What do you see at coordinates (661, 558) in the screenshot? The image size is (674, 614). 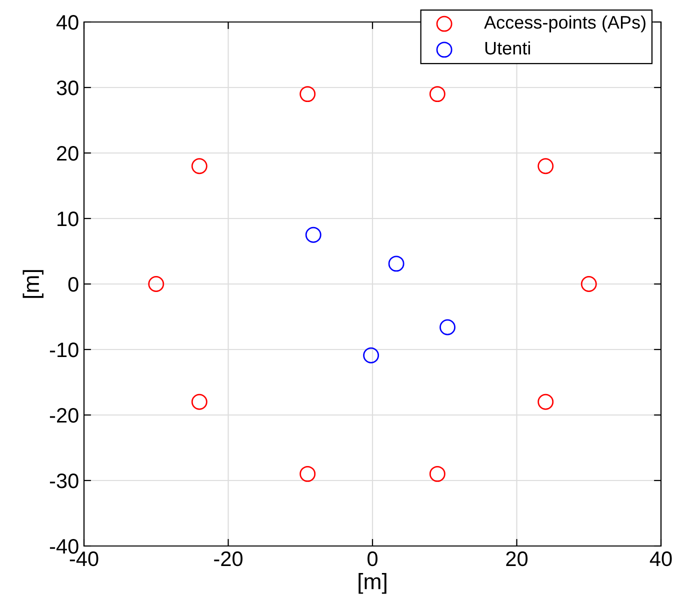 I see `x-tick-label: 40` at bounding box center [661, 558].